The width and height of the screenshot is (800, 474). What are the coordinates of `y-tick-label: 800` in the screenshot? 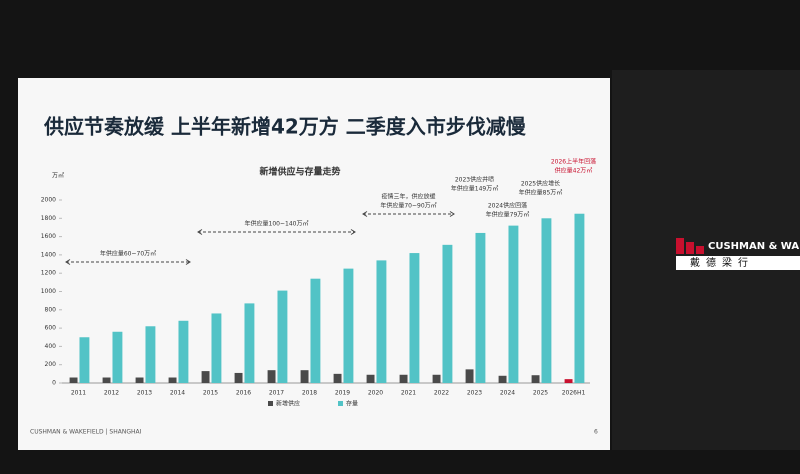 It's located at (51, 309).